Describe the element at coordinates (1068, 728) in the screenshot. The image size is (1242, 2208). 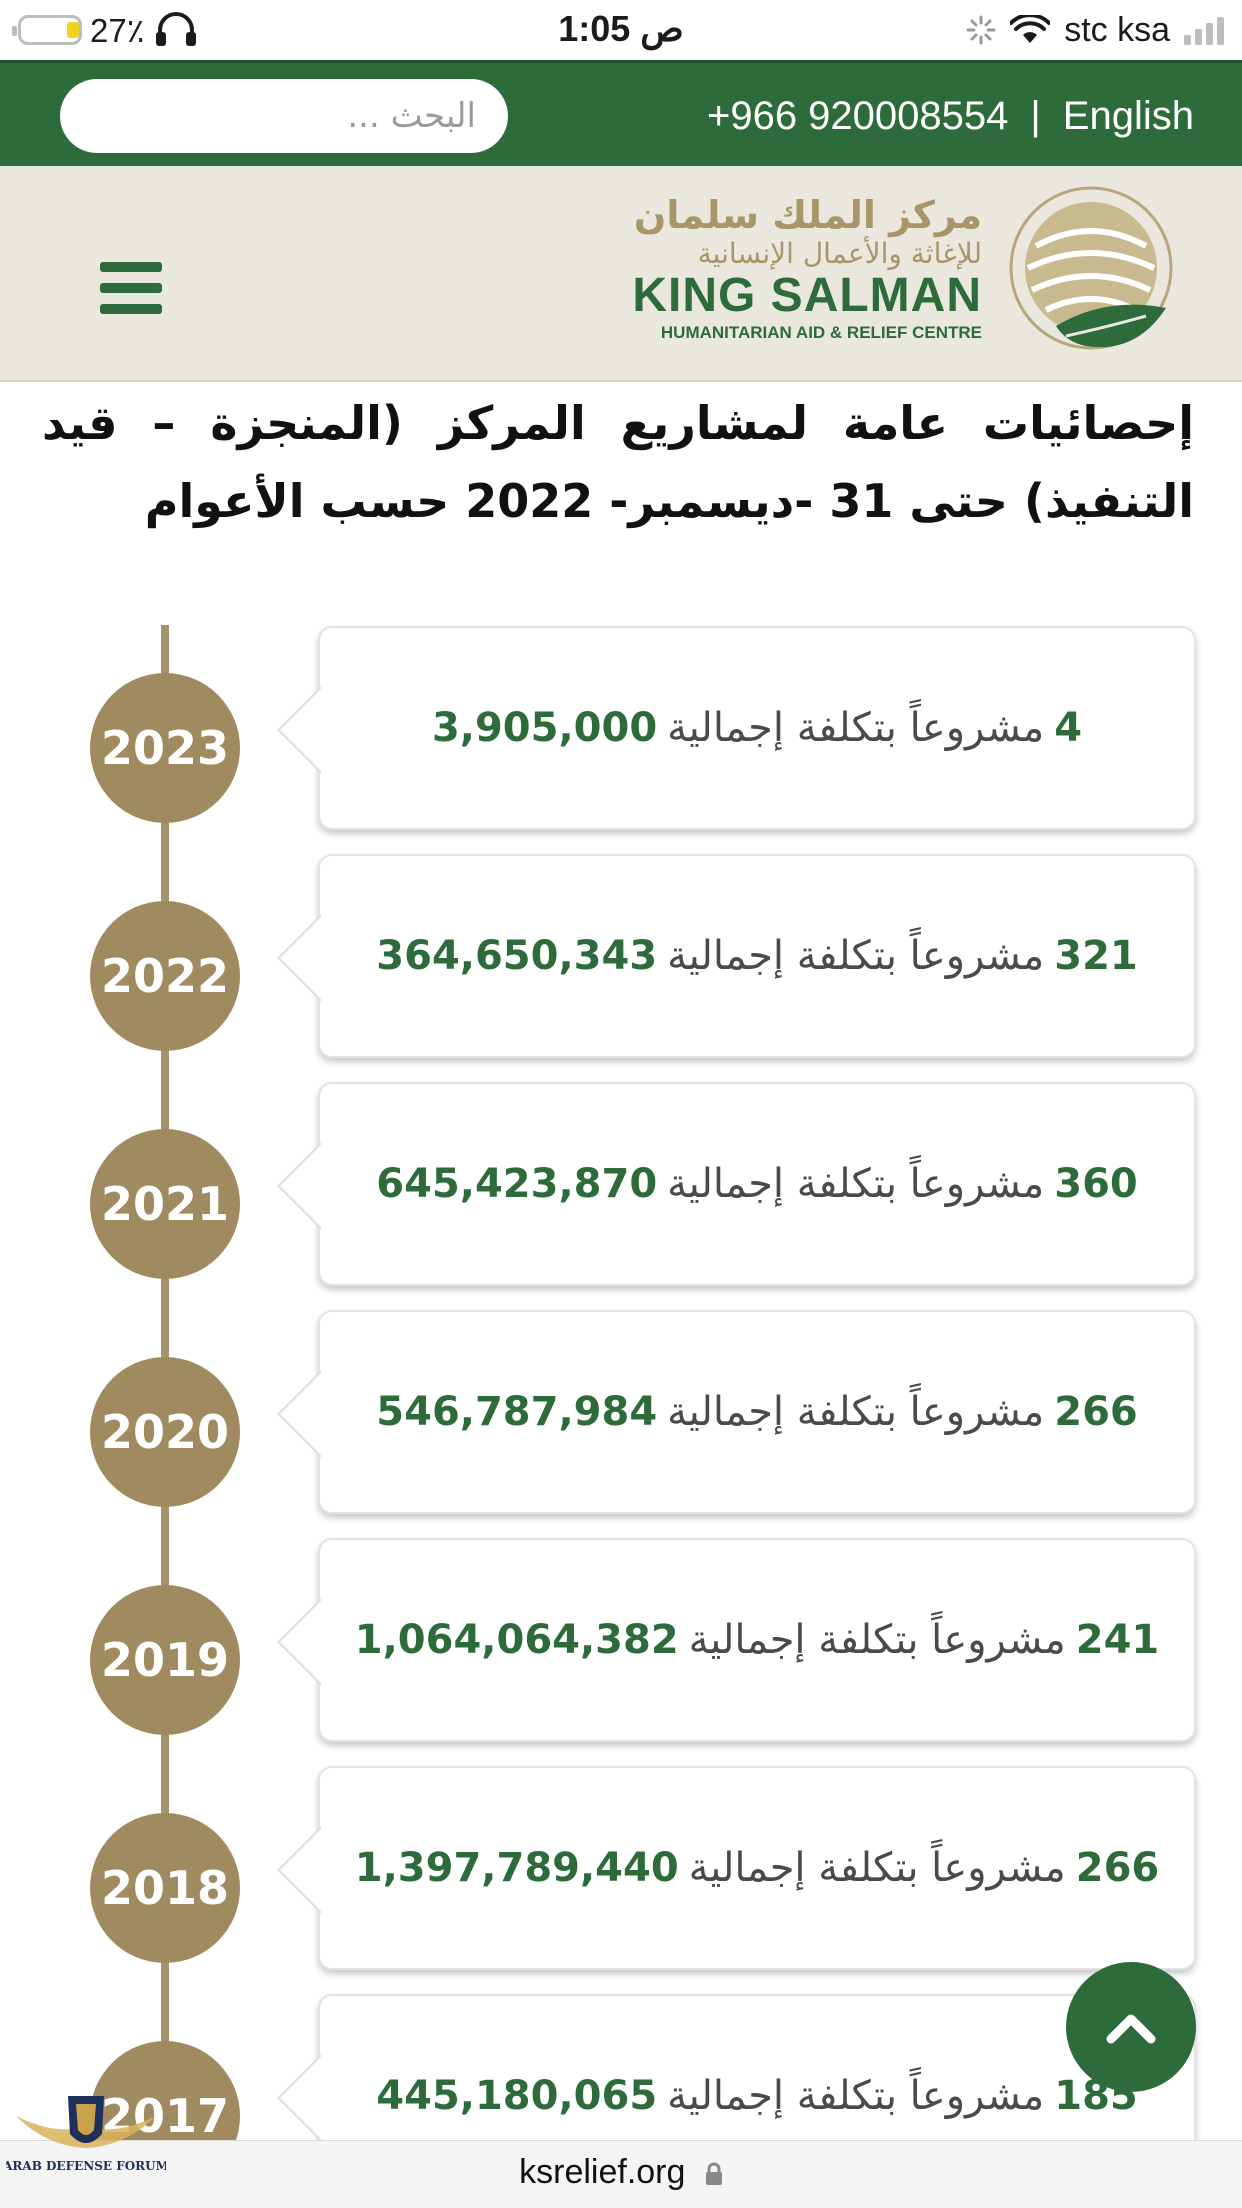
I see `project-count: 4` at that location.